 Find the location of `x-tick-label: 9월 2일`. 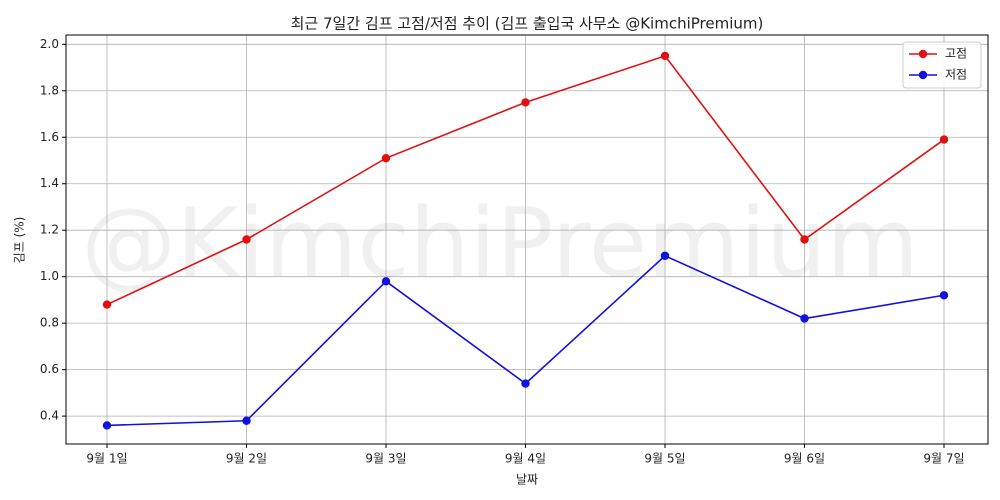

x-tick-label: 9월 2일 is located at coordinates (246, 459).